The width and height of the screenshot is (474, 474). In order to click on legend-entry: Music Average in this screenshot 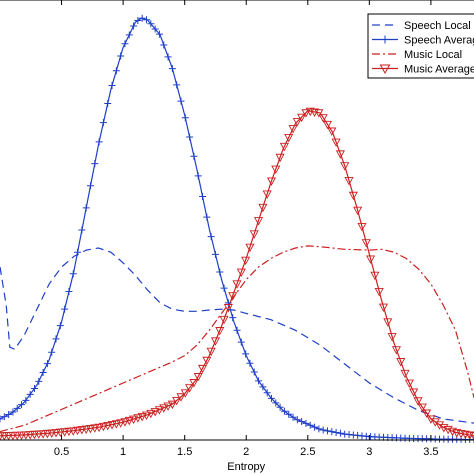, I will do `click(439, 70)`.